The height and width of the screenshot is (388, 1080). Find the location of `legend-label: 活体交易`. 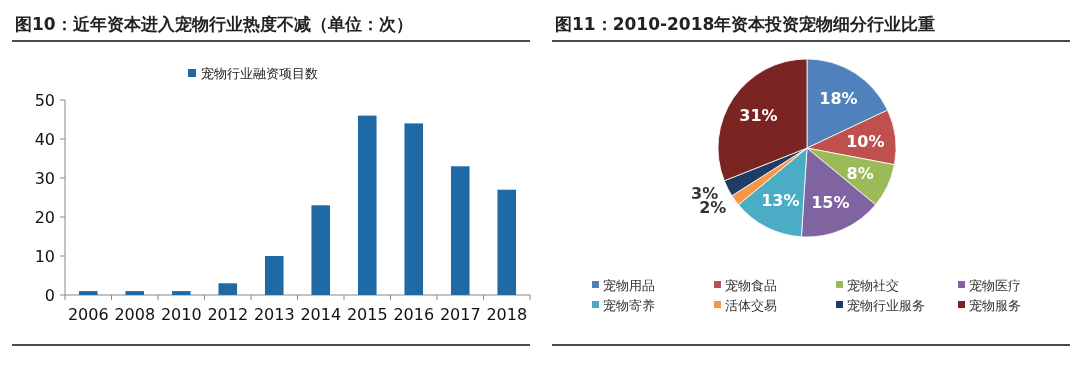

legend-label: 活体交易 is located at coordinates (751, 305).